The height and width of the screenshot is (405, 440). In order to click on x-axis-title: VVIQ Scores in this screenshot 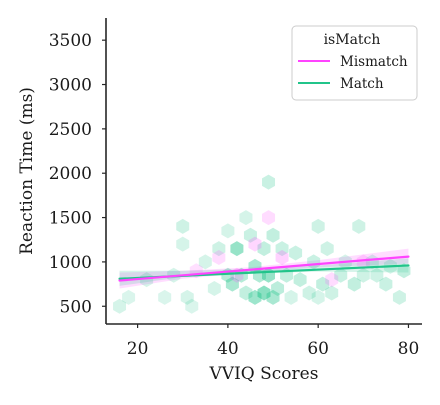, I will do `click(264, 374)`.